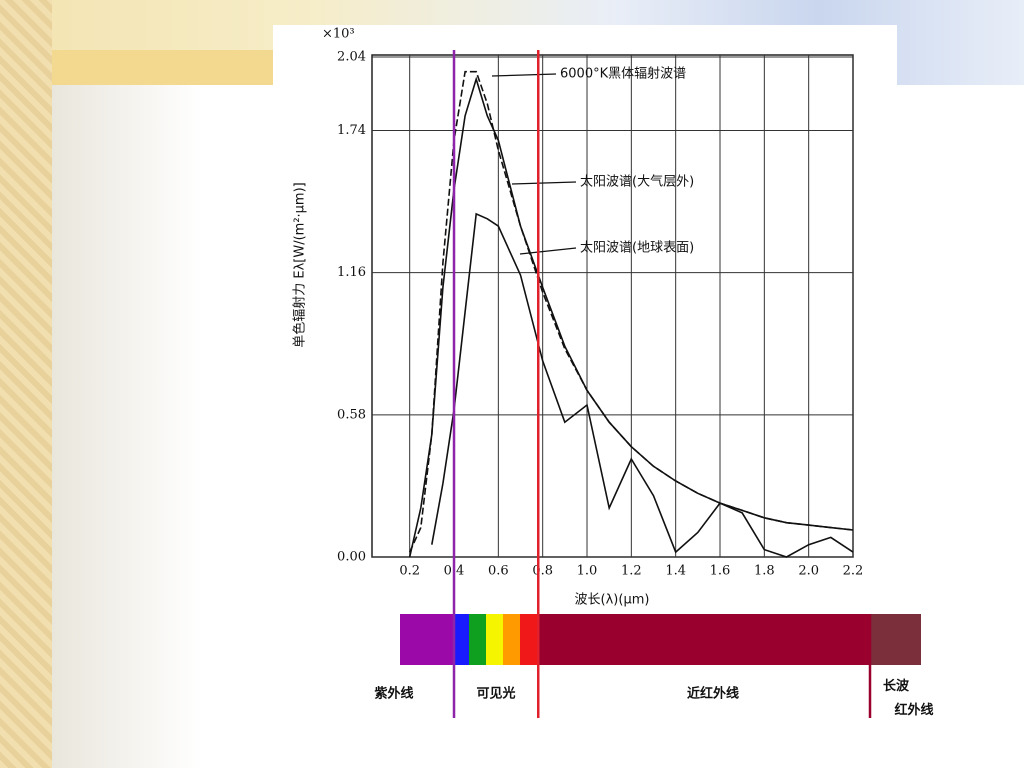  Describe the element at coordinates (764, 571) in the screenshot. I see `x-tick-label: 1.8` at that location.